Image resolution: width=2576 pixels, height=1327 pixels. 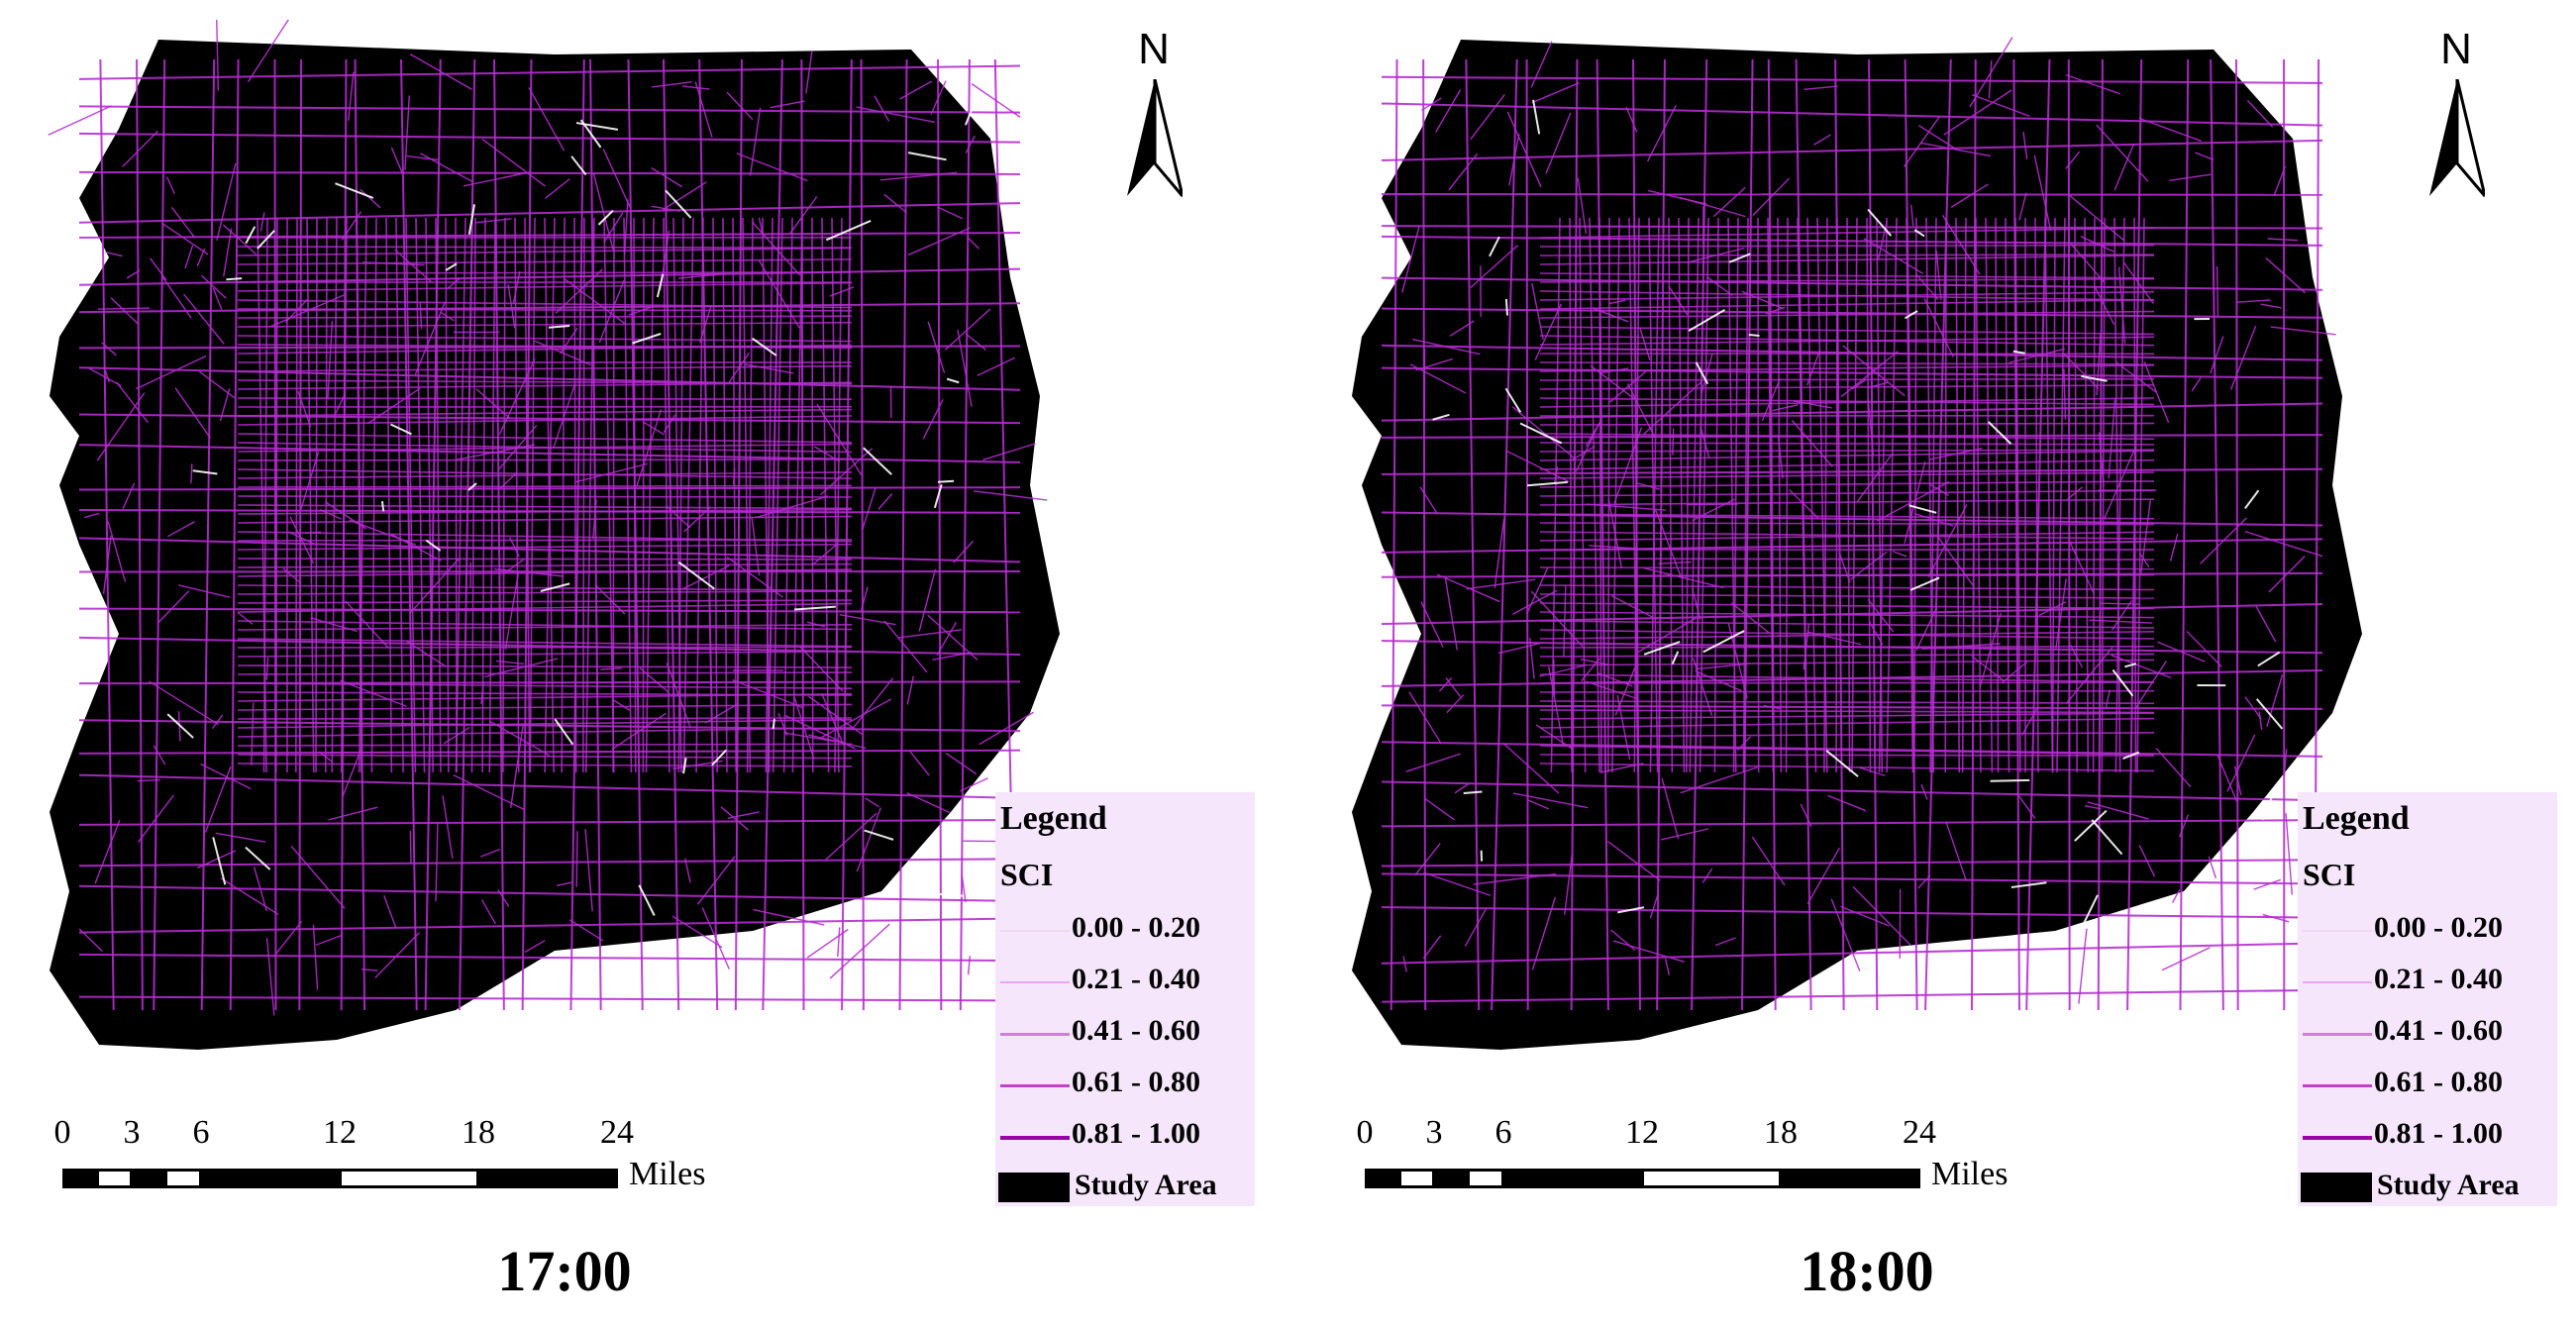 What do you see at coordinates (340, 1132) in the screenshot?
I see `scale-tick: 12` at bounding box center [340, 1132].